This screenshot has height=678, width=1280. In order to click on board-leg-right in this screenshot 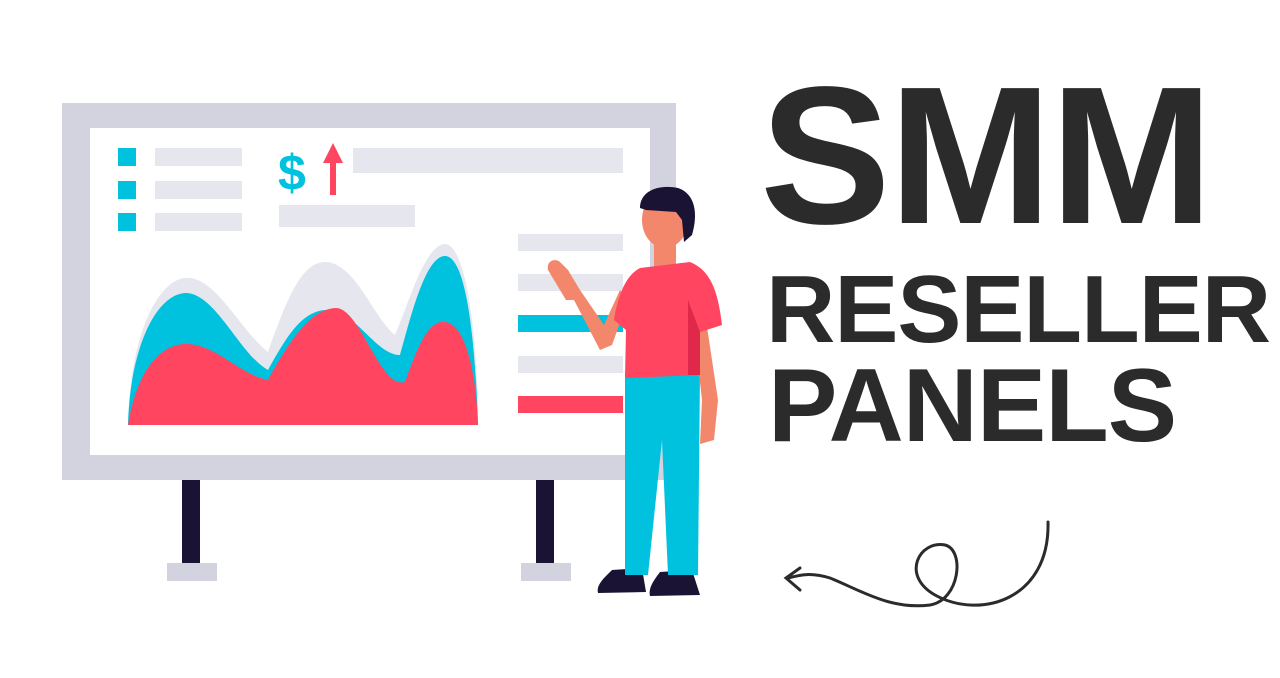, I will do `click(545, 522)`.